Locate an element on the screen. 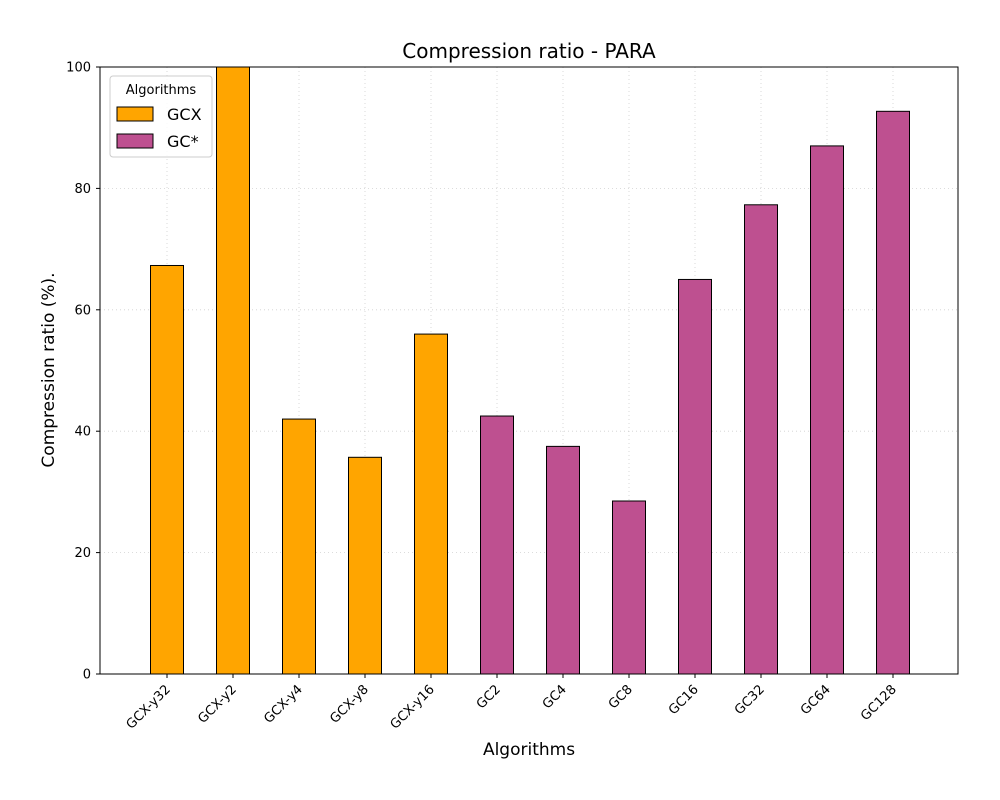  bar-gcx-y2 is located at coordinates (233, 370).